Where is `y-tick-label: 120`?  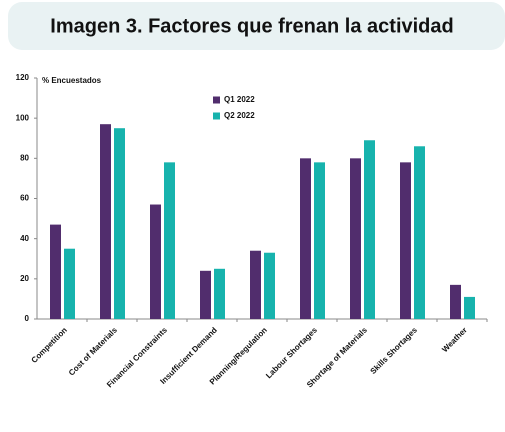 y-tick-label: 120 is located at coordinates (23, 77).